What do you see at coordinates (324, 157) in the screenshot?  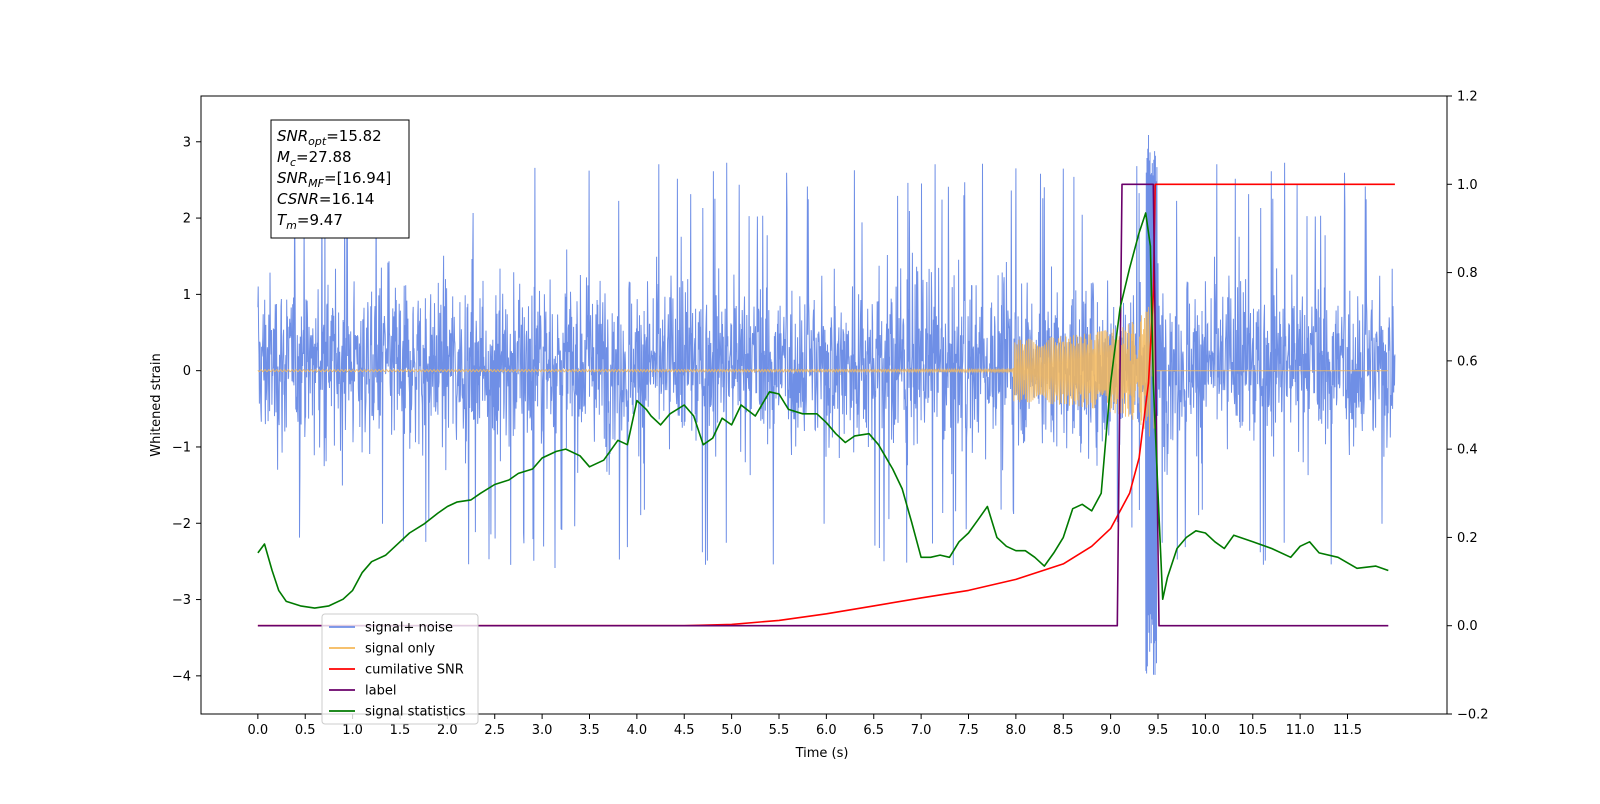 I see `annotation-value: =27.88` at bounding box center [324, 157].